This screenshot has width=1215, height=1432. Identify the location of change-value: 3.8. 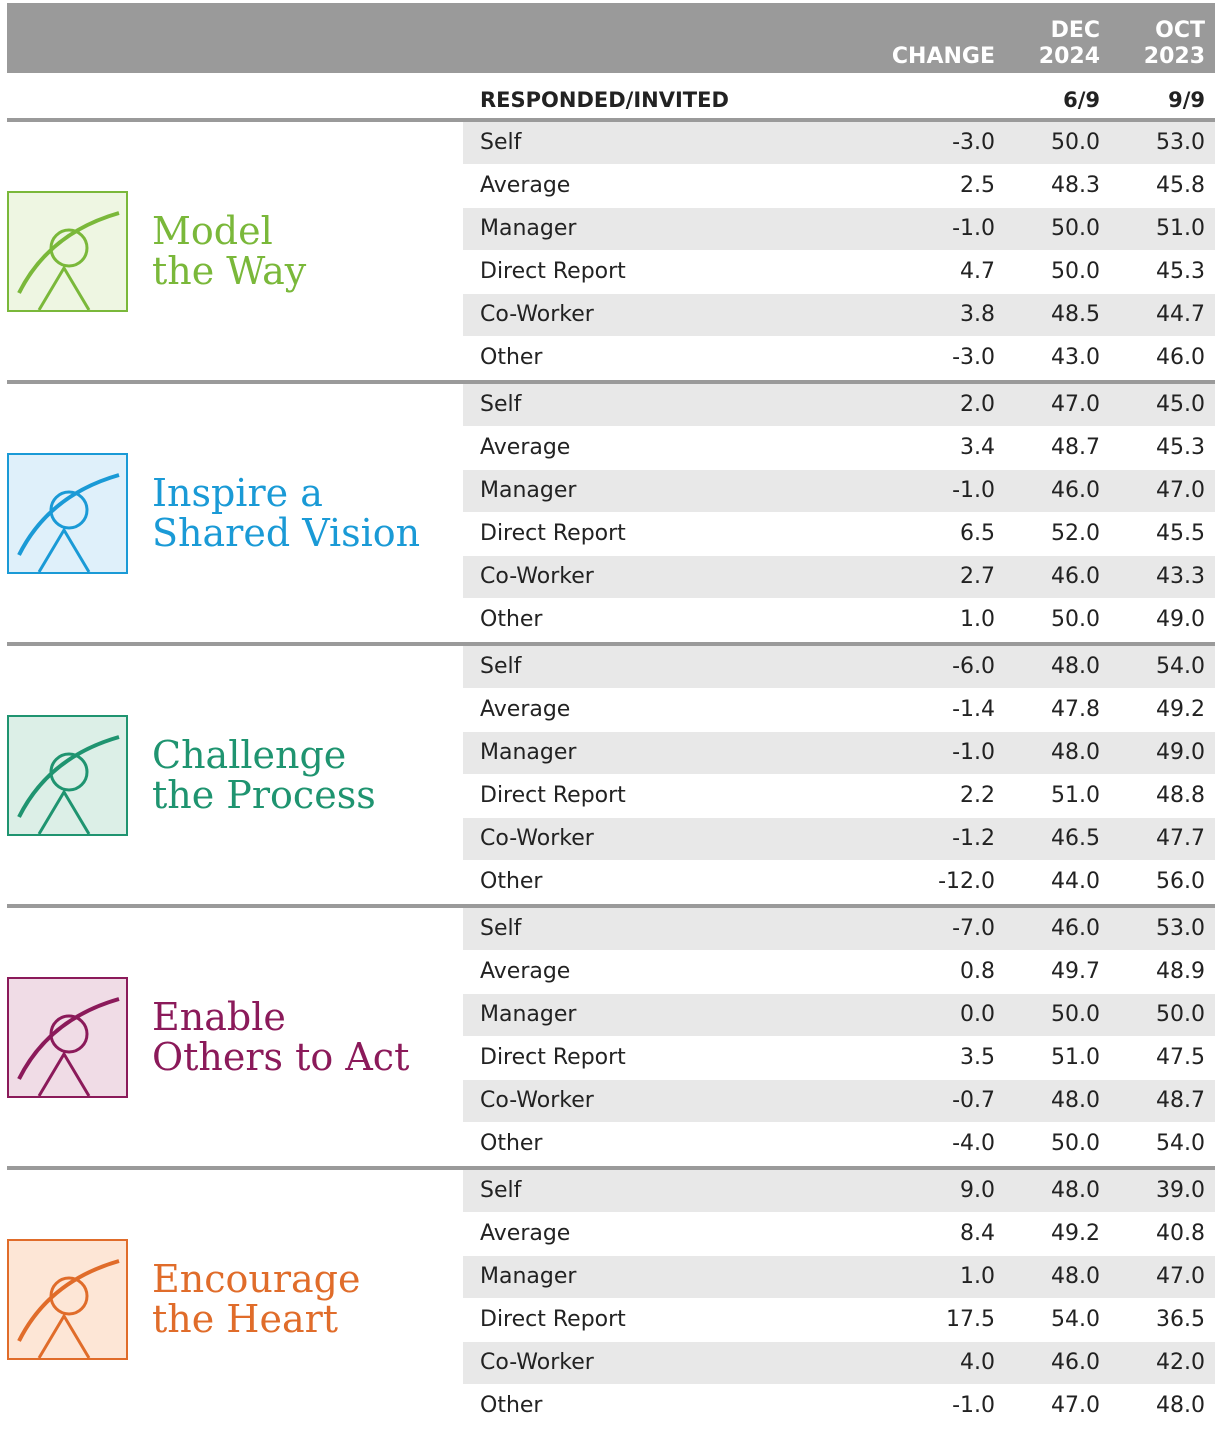
(977, 314).